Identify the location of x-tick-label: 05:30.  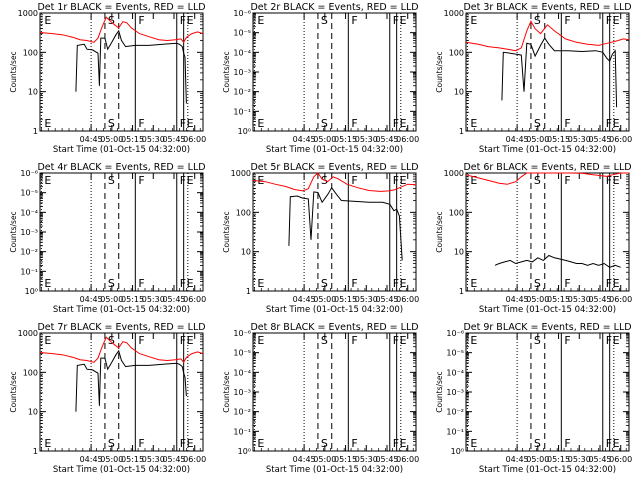
(153, 459).